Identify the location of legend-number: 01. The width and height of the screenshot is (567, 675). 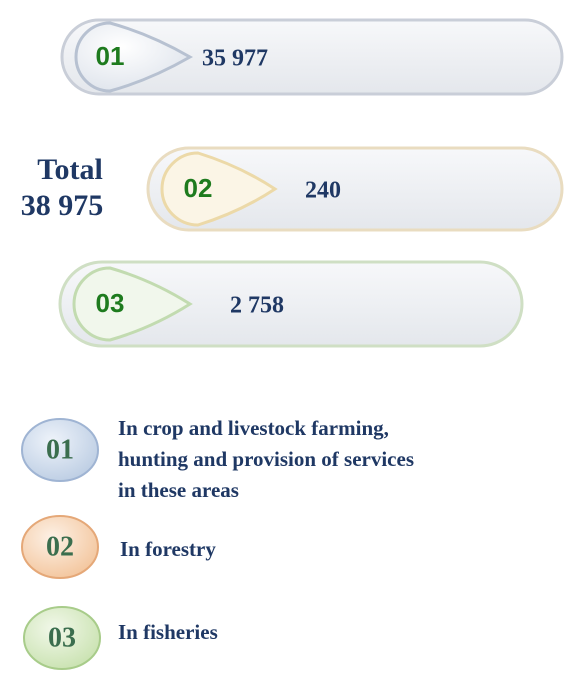
(60, 449).